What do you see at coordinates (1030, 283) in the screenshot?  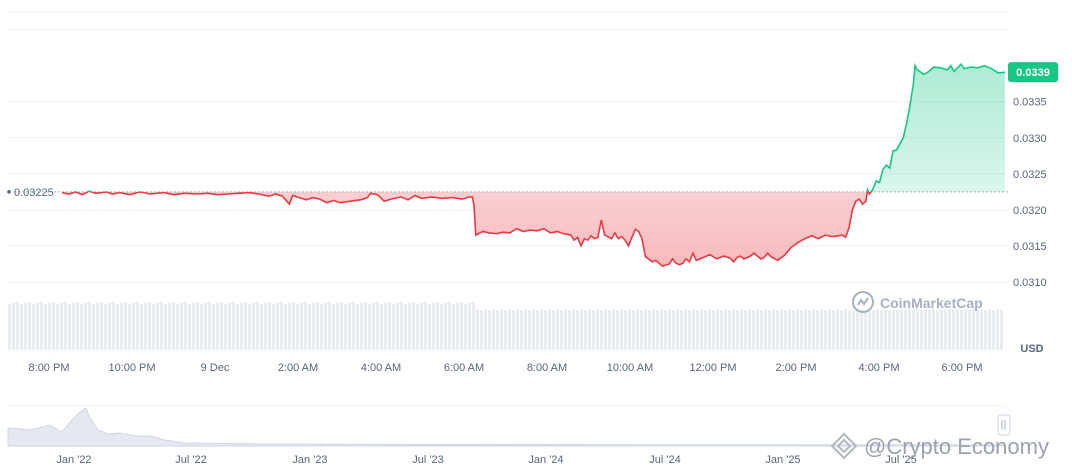 I see `y-tick-label: 0.0310` at bounding box center [1030, 283].